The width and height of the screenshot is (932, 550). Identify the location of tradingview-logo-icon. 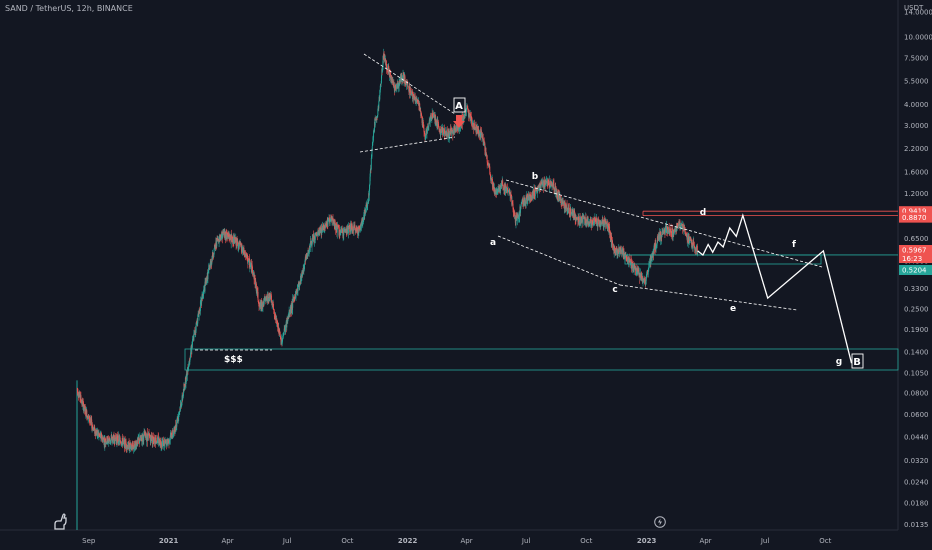
(62, 521).